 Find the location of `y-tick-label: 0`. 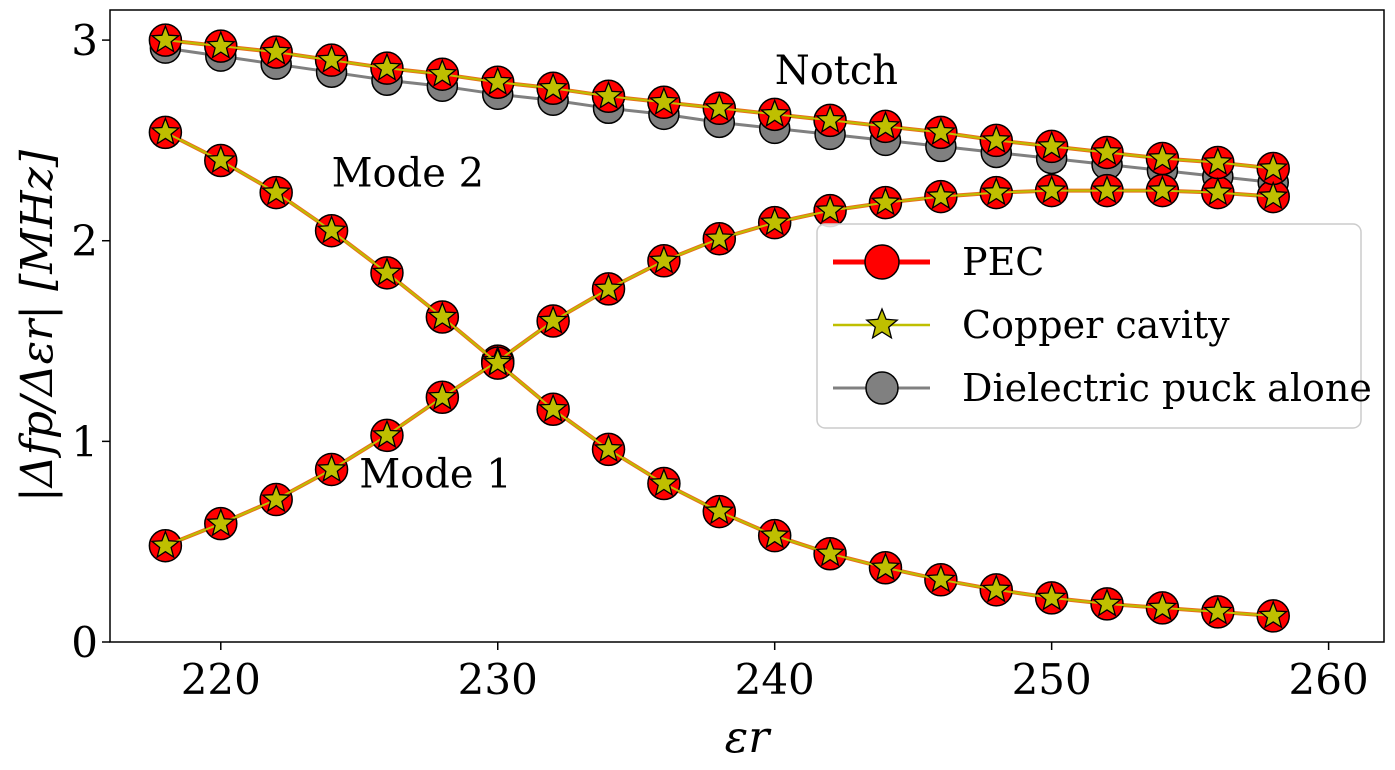

y-tick-label: 0 is located at coordinates (84, 642).